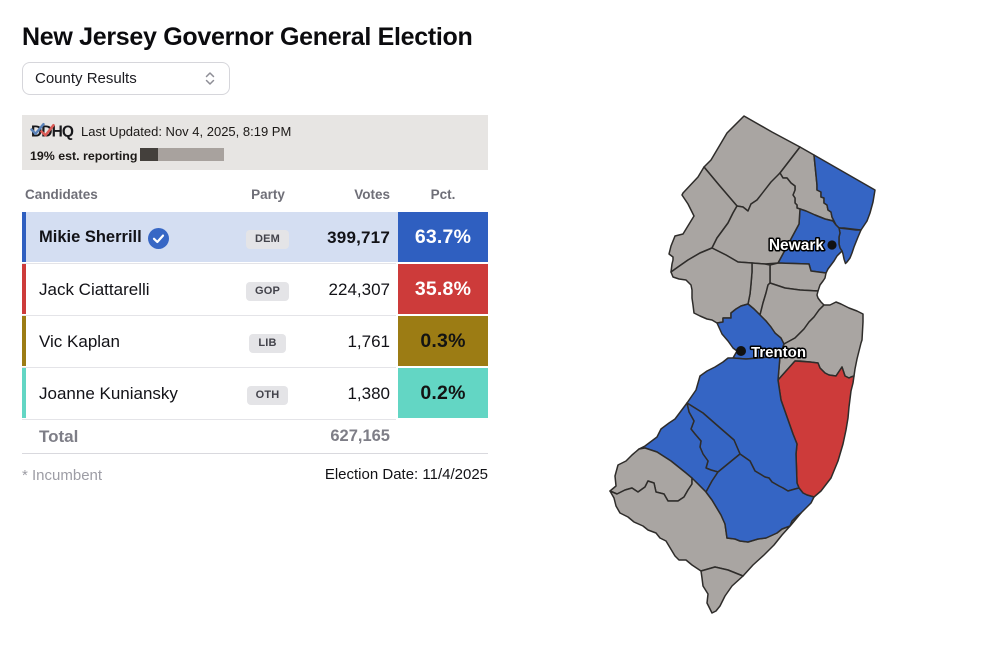 The image size is (1001, 651). I want to click on svg-text: Newark, so click(797, 245).